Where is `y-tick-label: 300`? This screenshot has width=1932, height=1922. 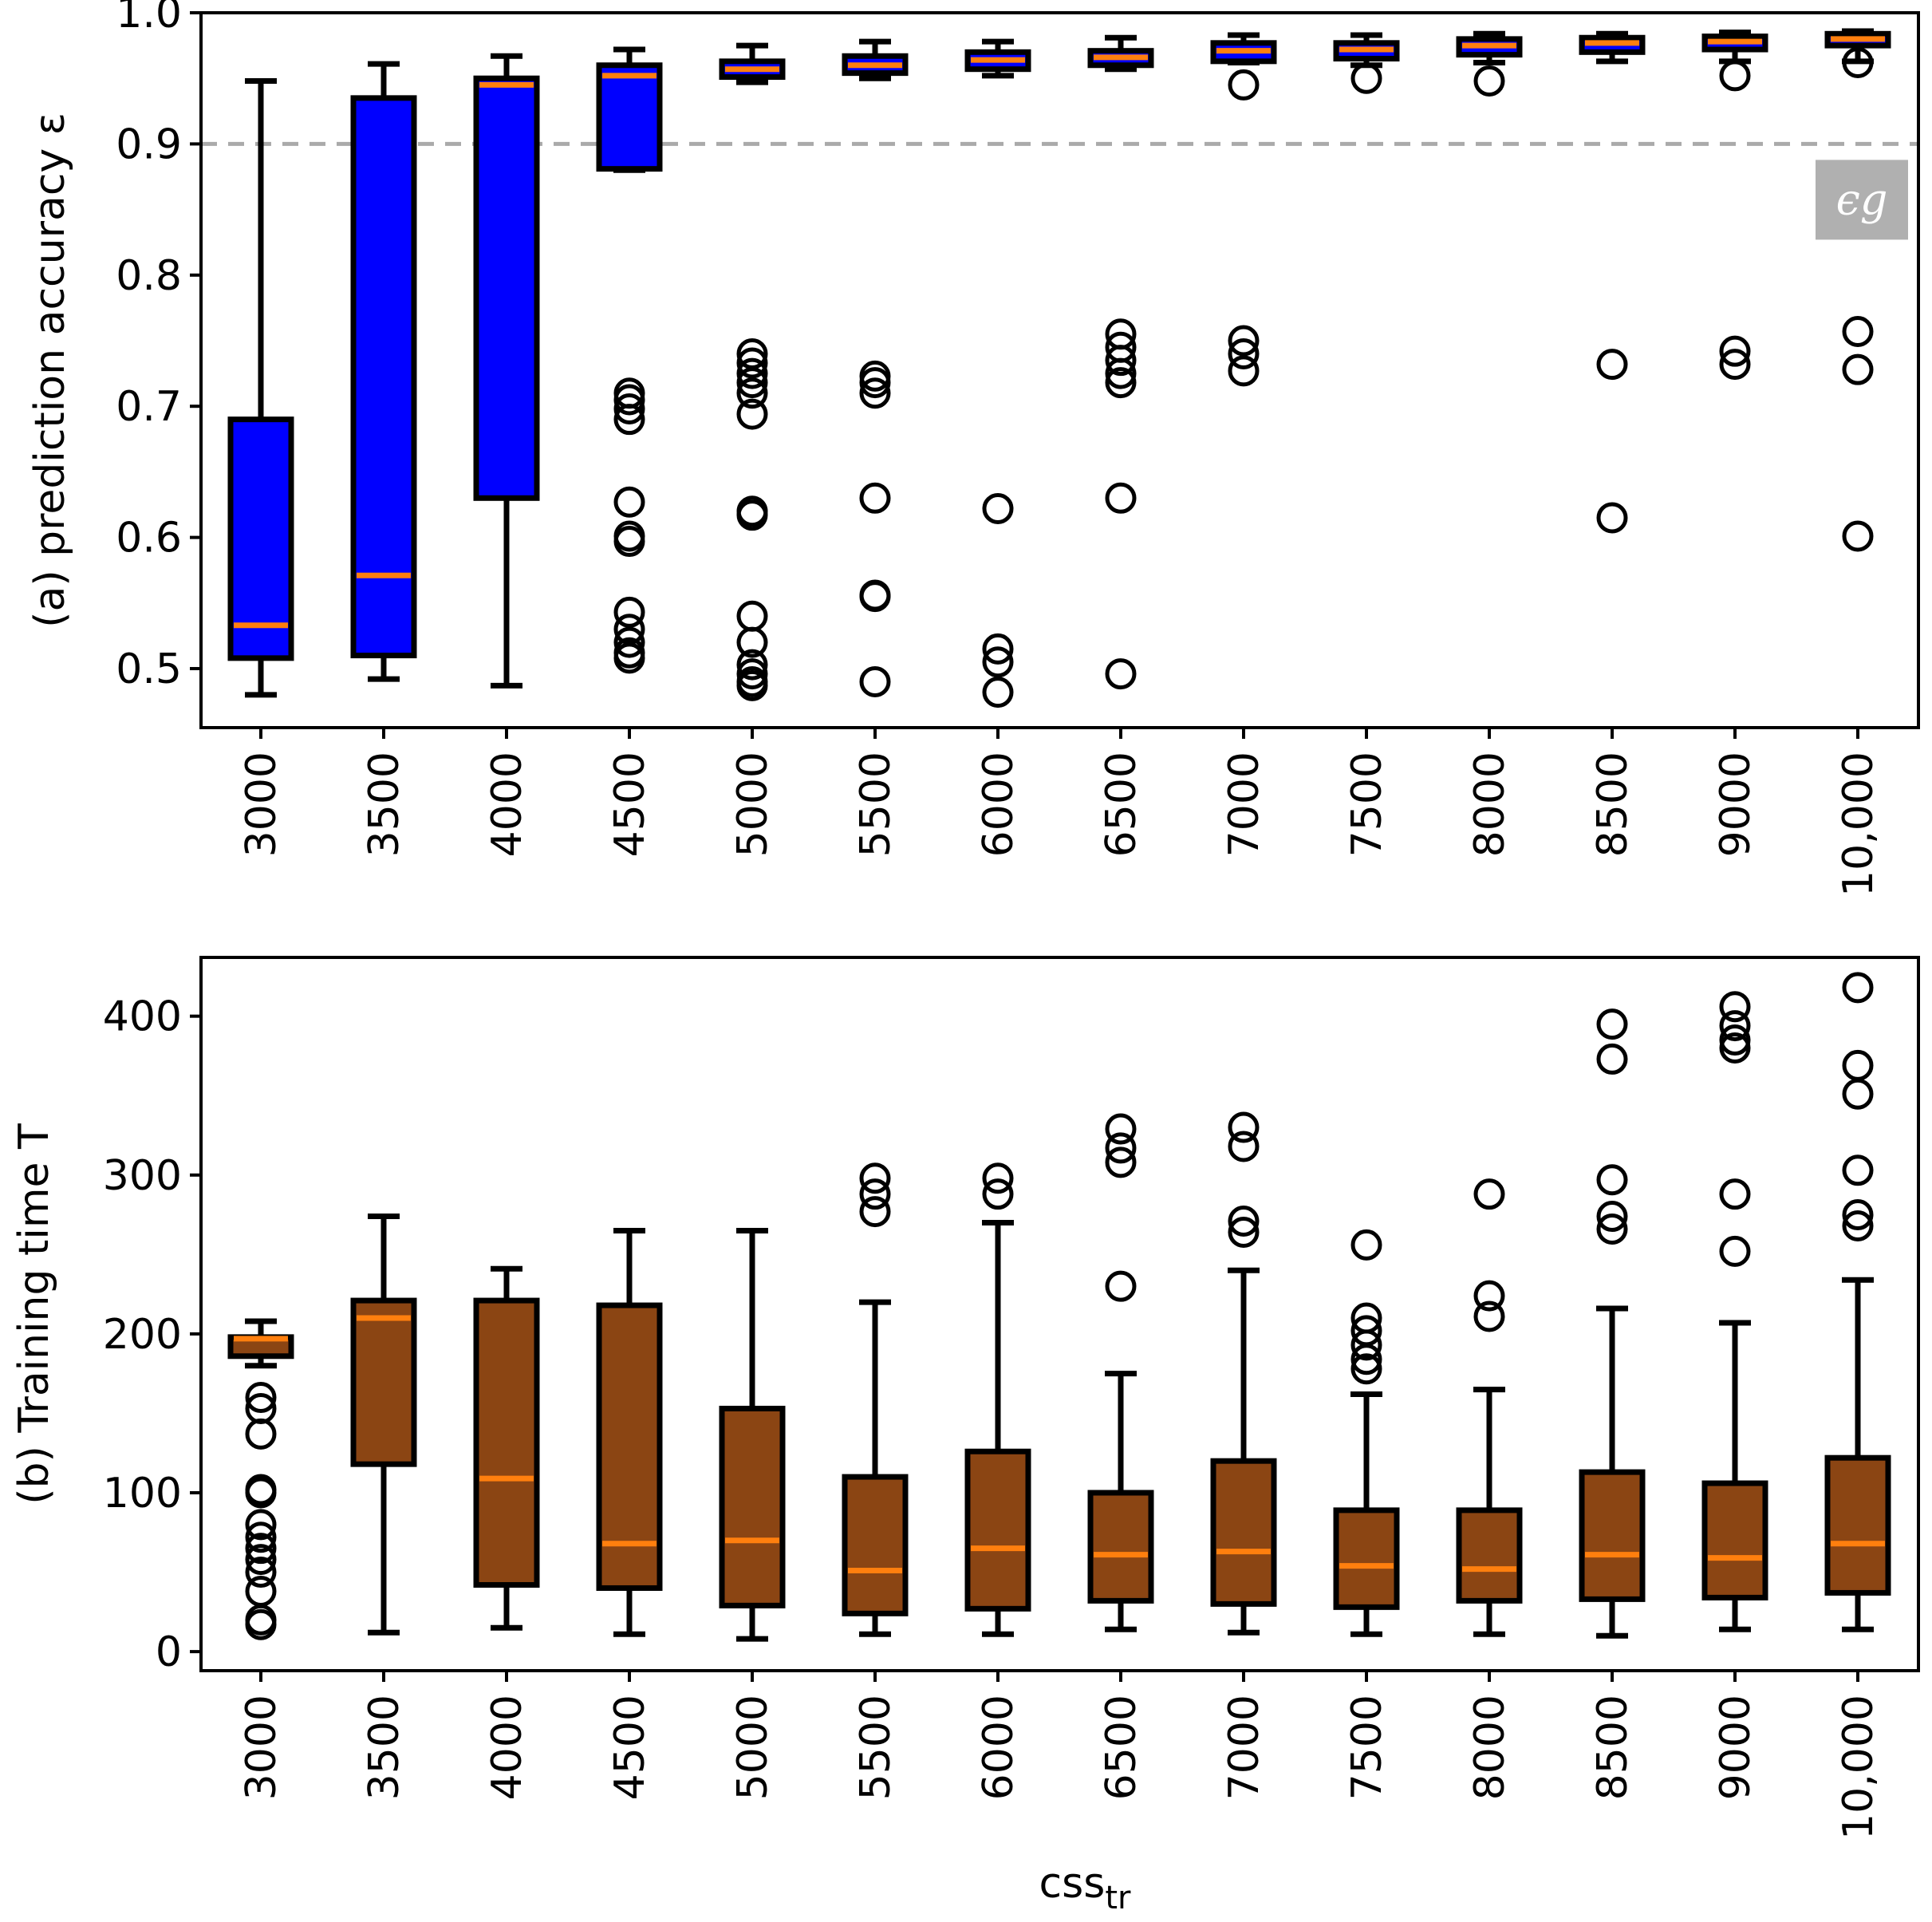 y-tick-label: 300 is located at coordinates (142, 1176).